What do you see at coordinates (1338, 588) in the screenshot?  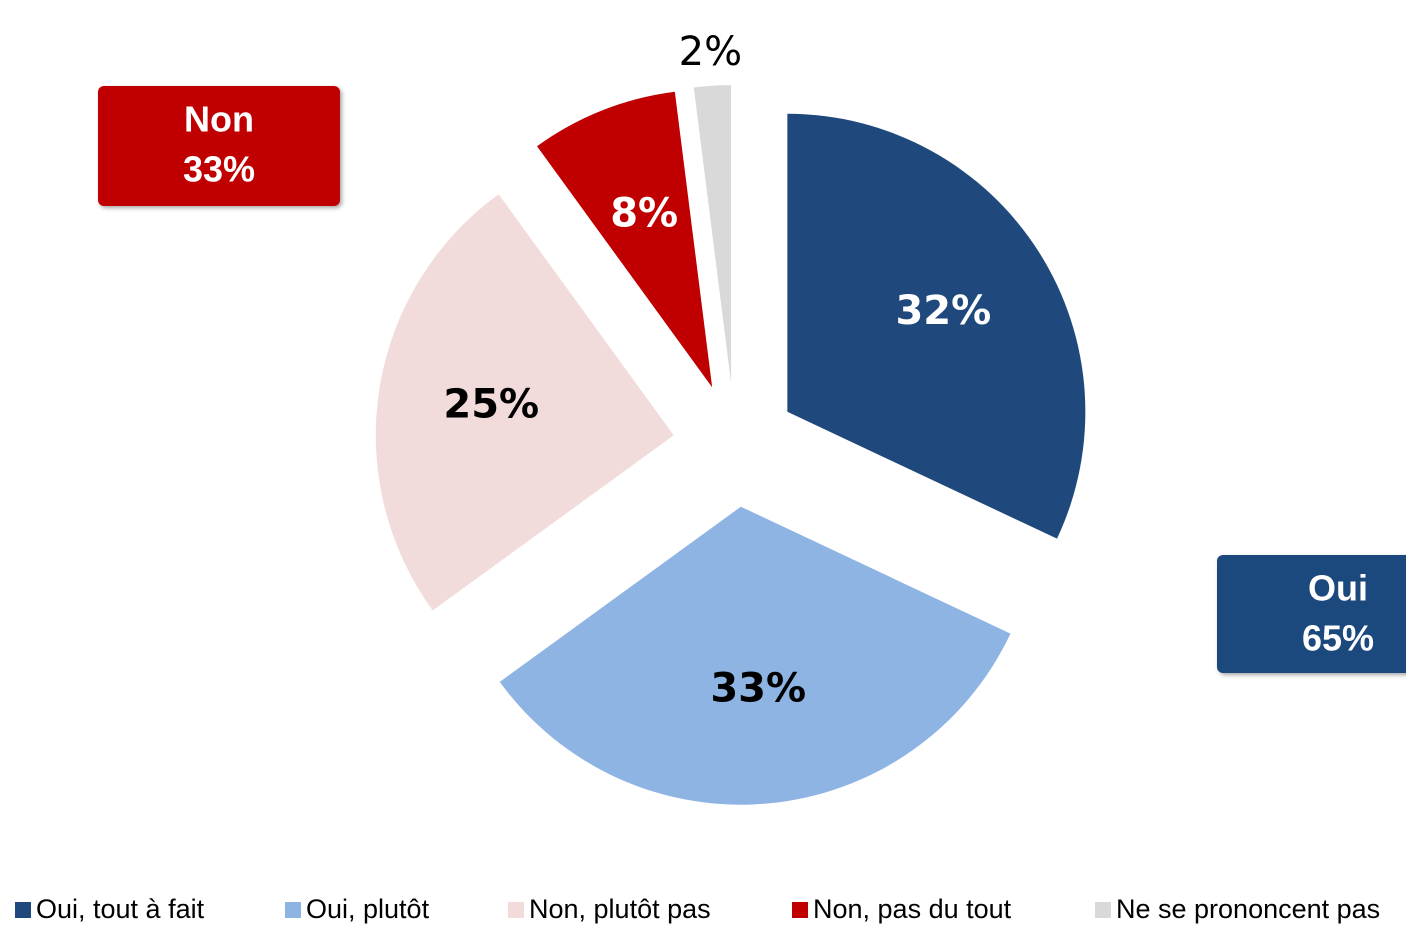 I see `group-name: Oui` at bounding box center [1338, 588].